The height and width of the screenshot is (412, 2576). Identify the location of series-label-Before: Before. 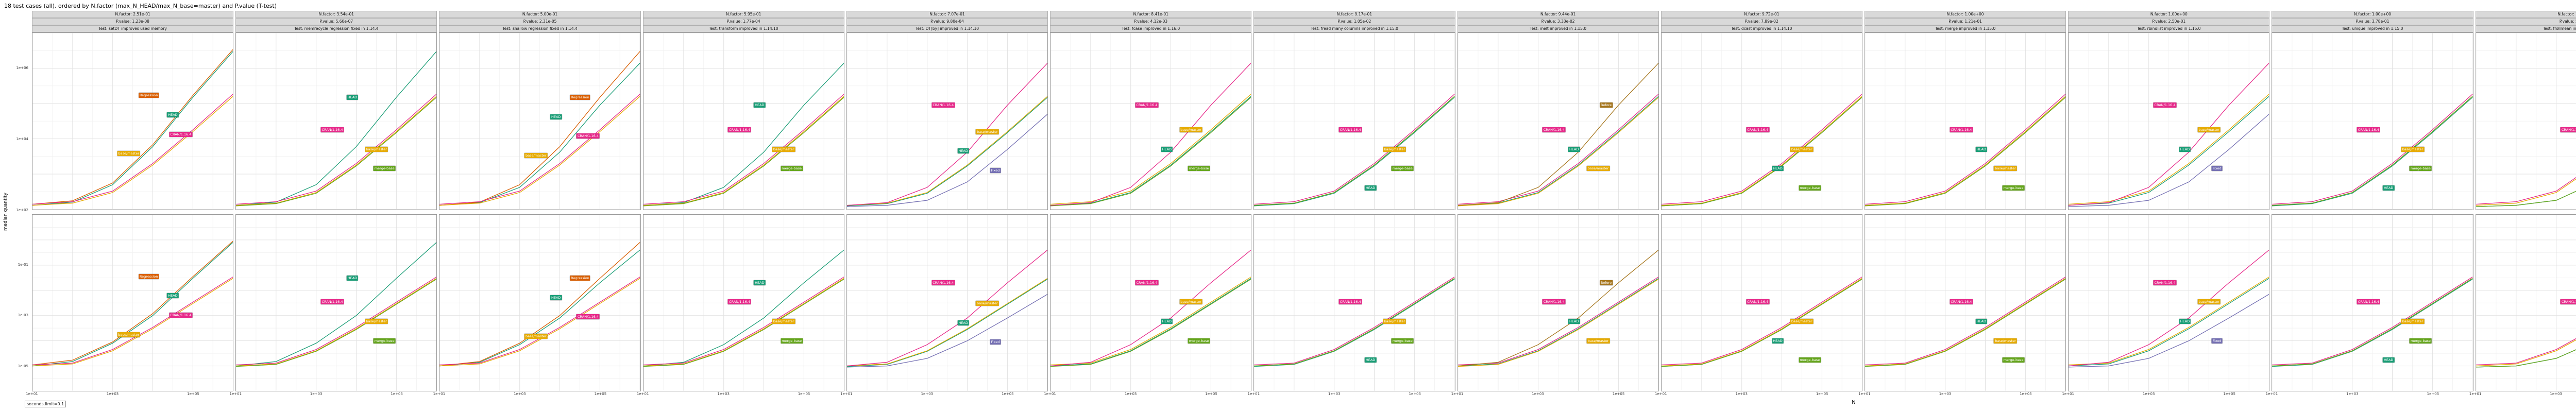
(1606, 282).